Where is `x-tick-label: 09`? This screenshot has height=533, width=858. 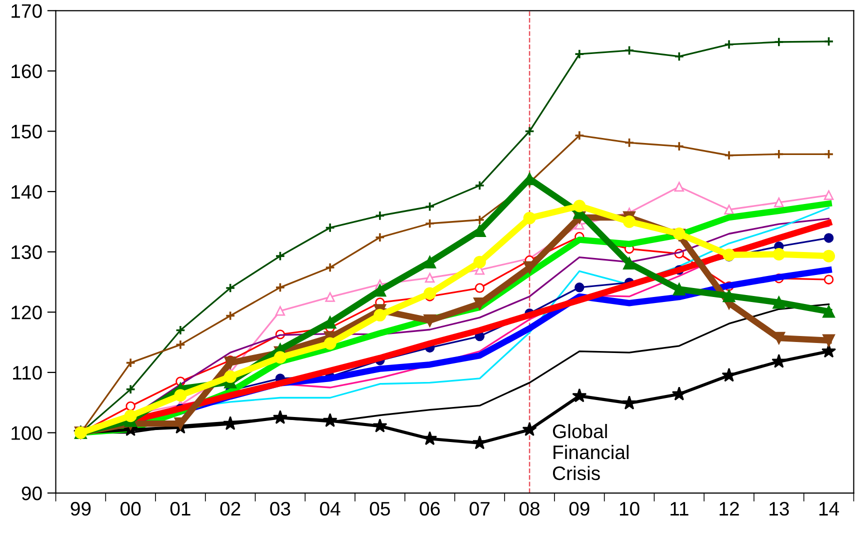
x-tick-label: 09 is located at coordinates (579, 509).